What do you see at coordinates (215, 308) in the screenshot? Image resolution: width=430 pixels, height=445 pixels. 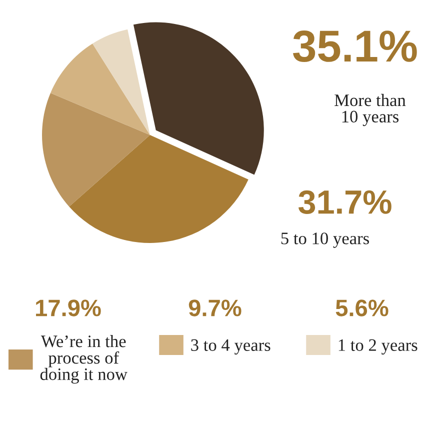 I see `data-label: 9.7%` at bounding box center [215, 308].